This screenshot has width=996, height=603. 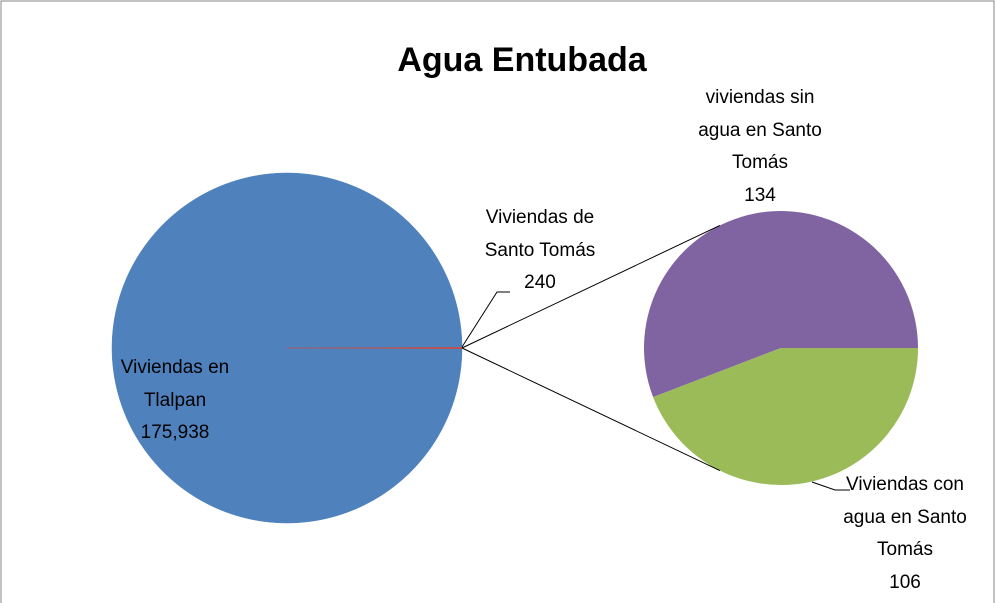 I want to click on slice-name: viviendas sin agua en Santo Tomás, so click(x=760, y=130).